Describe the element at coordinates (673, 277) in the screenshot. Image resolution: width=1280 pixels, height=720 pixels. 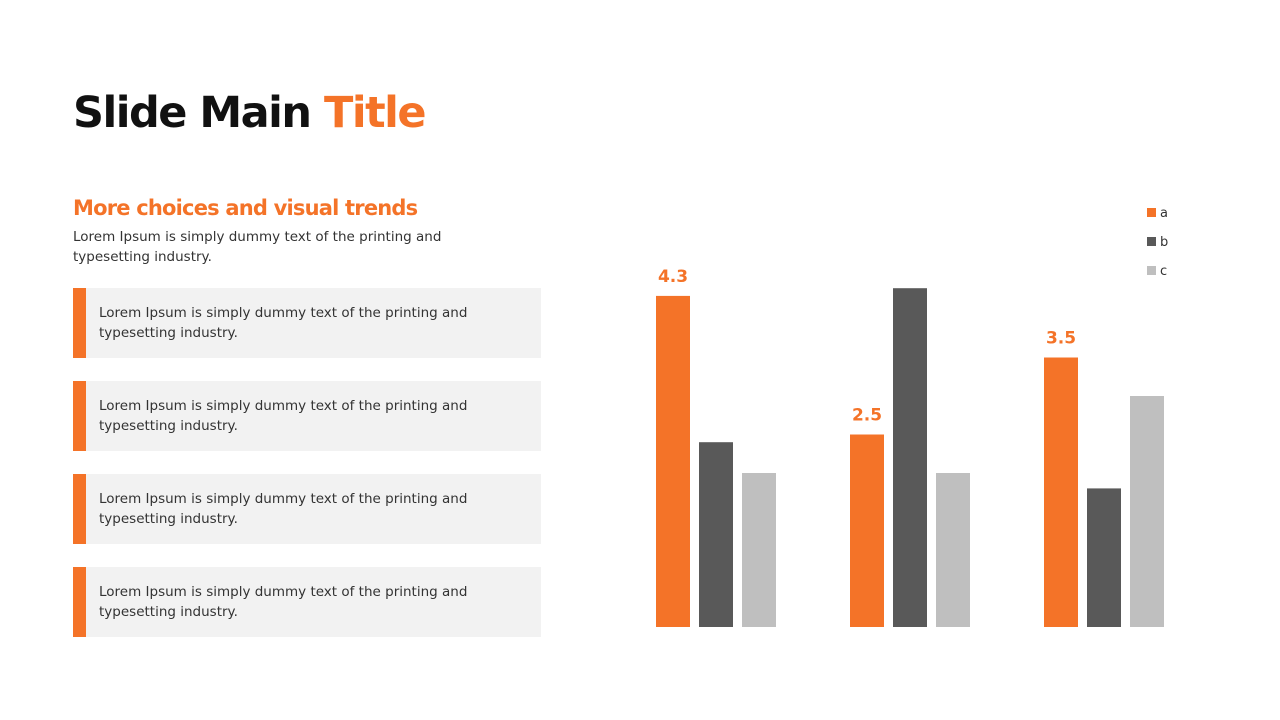
I see `data-label: 4.3` at that location.